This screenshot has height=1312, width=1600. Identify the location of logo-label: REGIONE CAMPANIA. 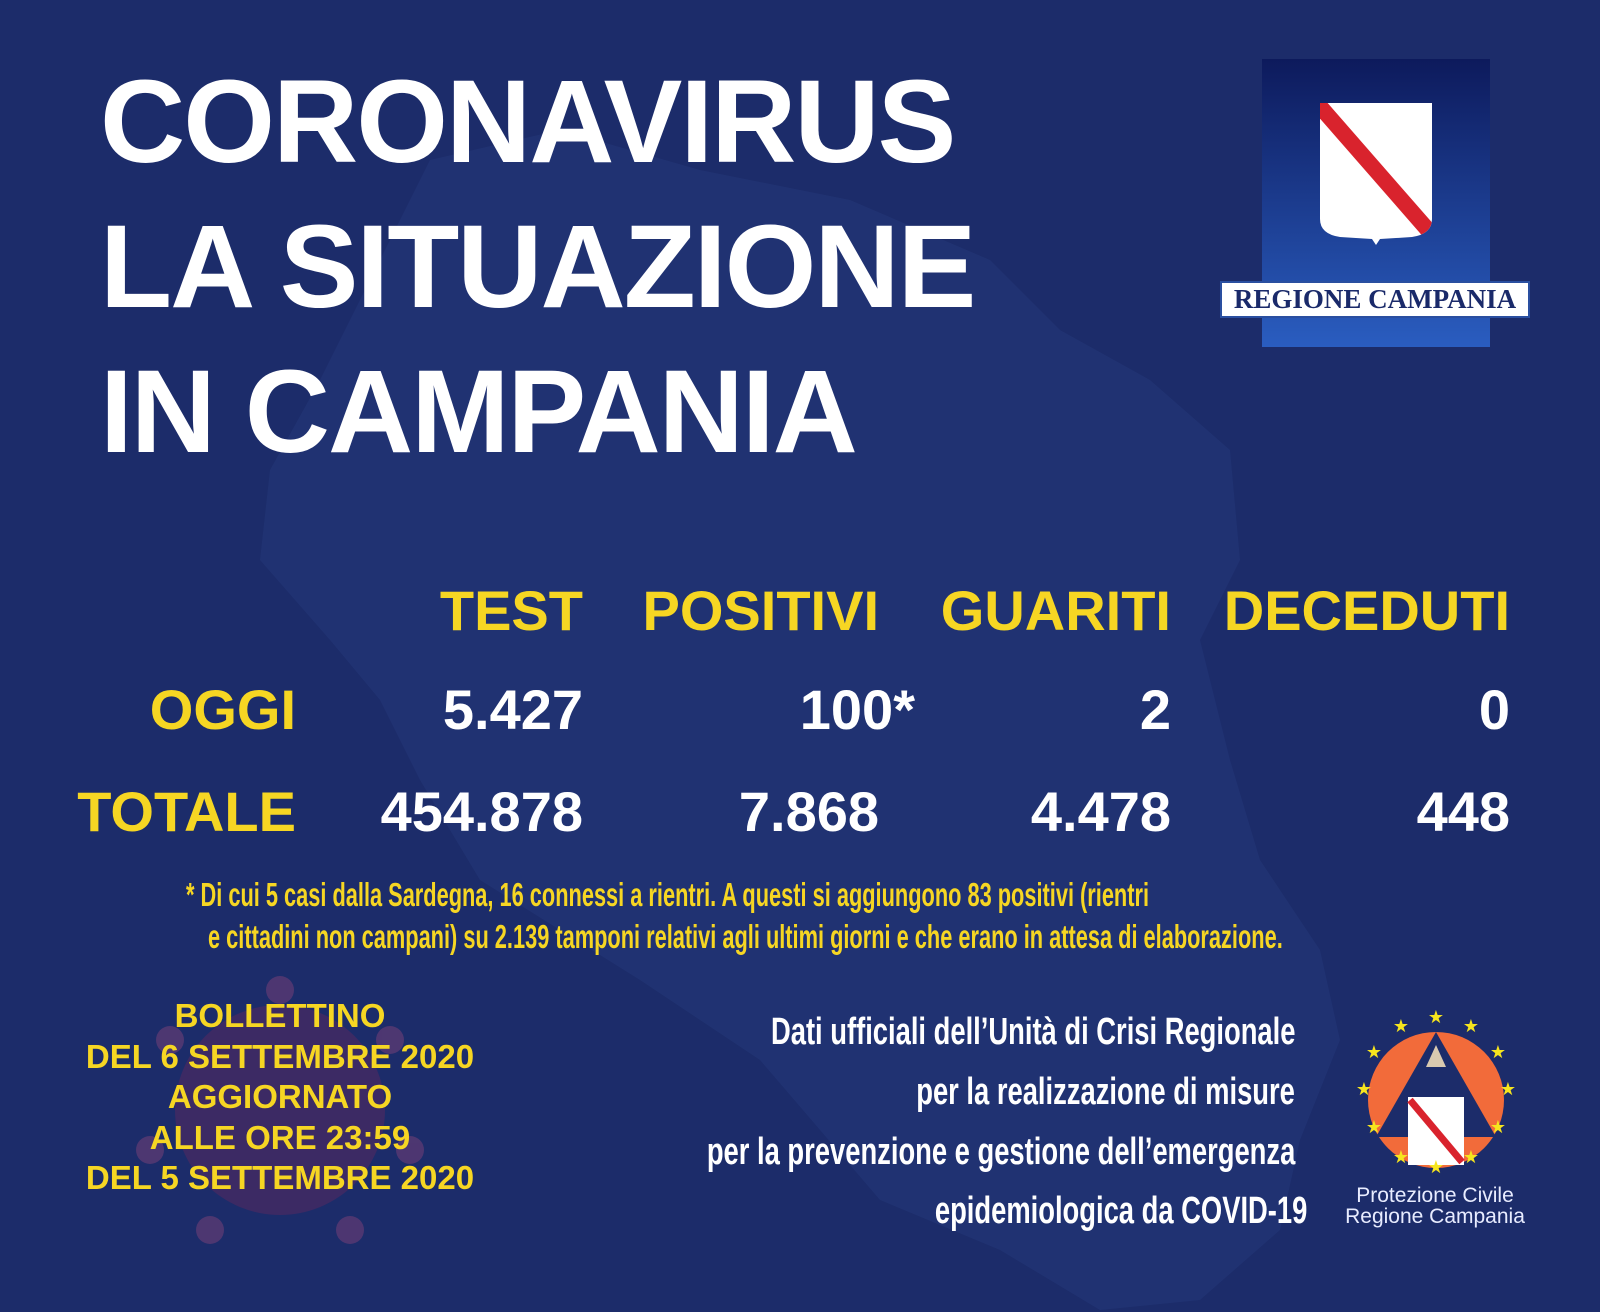
(1375, 299).